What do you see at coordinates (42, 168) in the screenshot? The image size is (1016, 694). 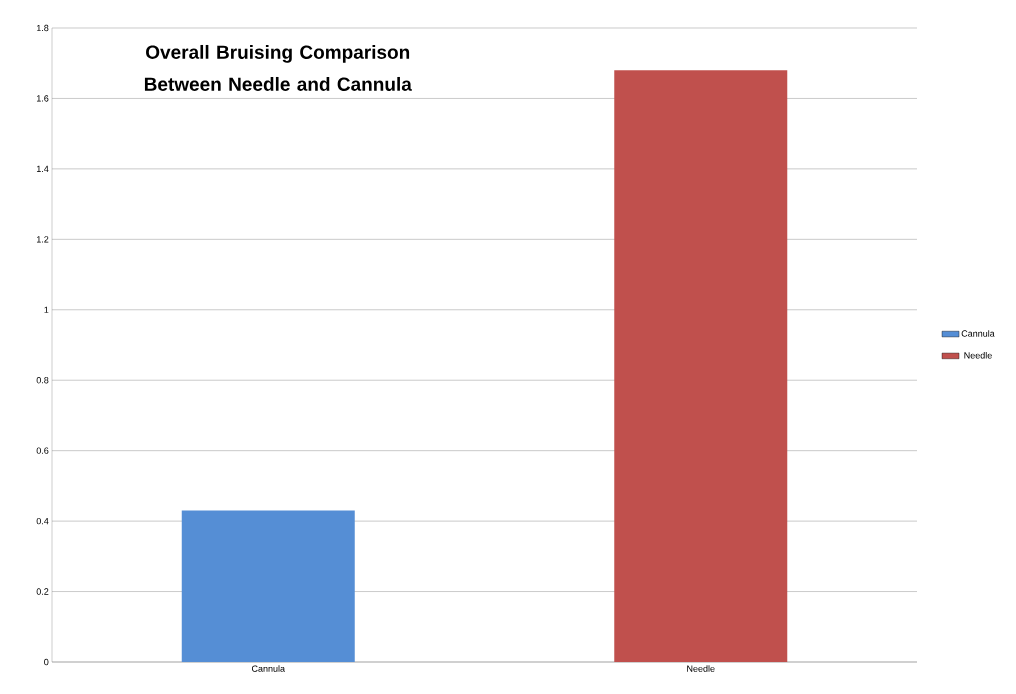 I see `y-tick-label: 1.4` at bounding box center [42, 168].